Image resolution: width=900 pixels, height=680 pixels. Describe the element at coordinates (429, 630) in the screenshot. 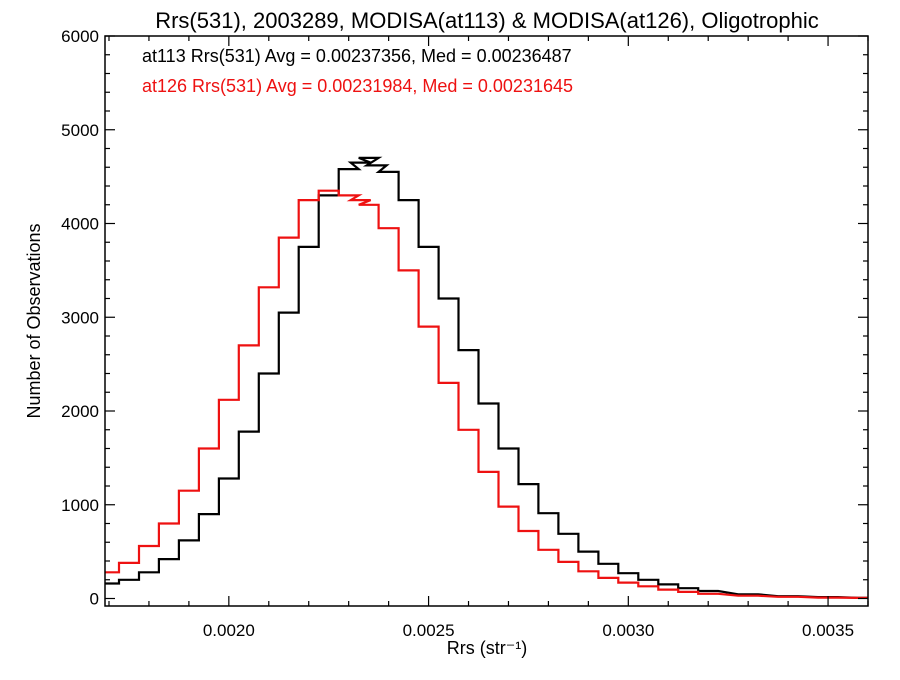

I see `x-tick-label: 0.0025` at that location.